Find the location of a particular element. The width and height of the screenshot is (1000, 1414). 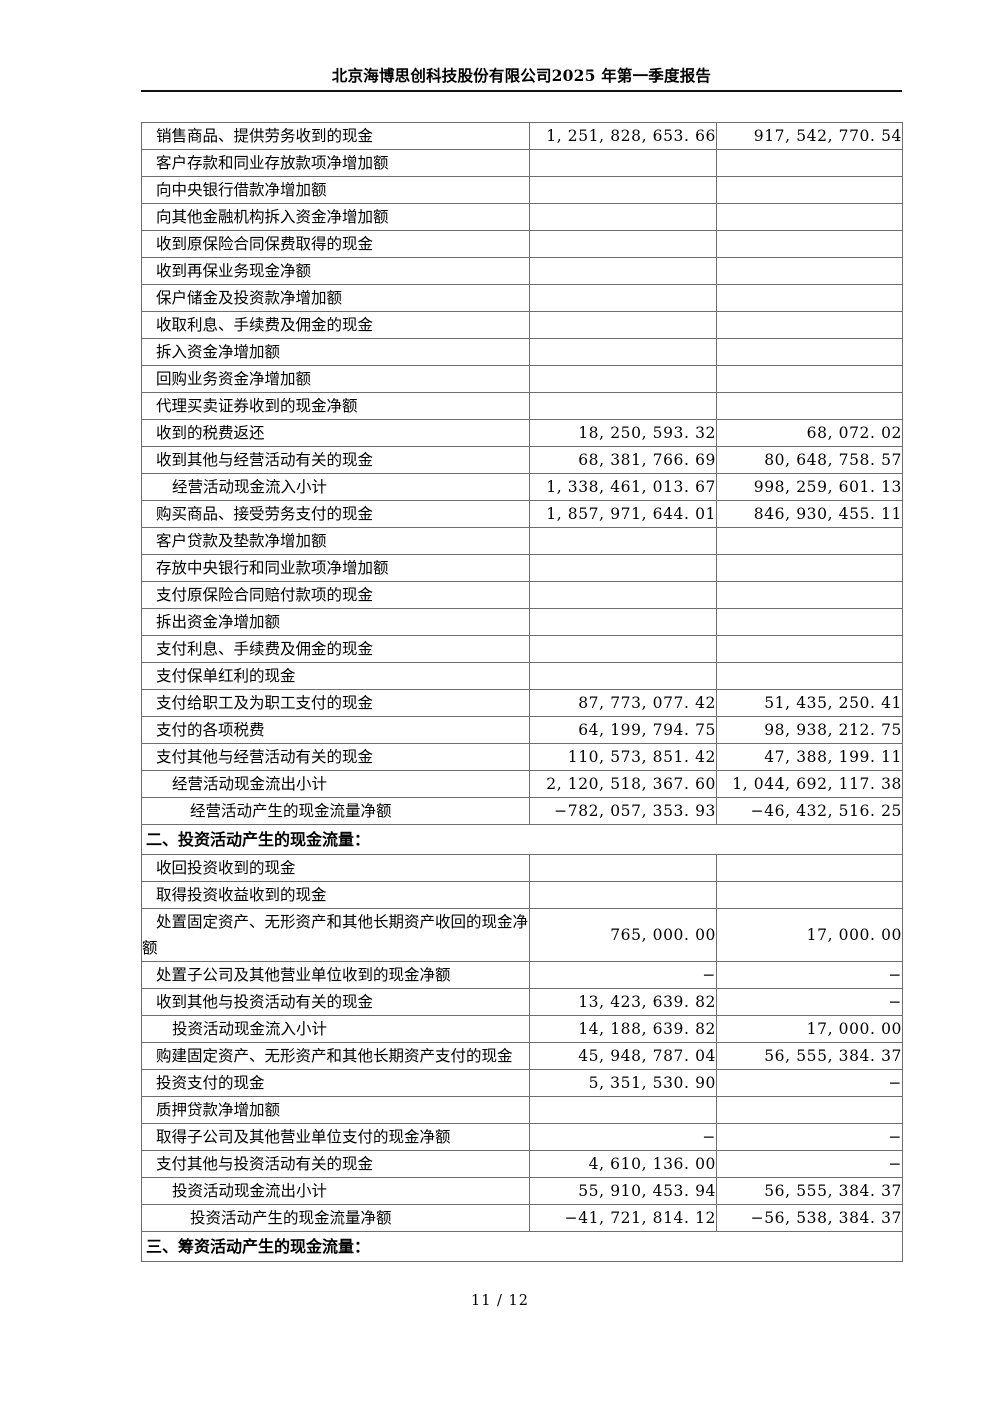

table-row: 向其他金融机构拆入资金净增加额 is located at coordinates (522, 217).